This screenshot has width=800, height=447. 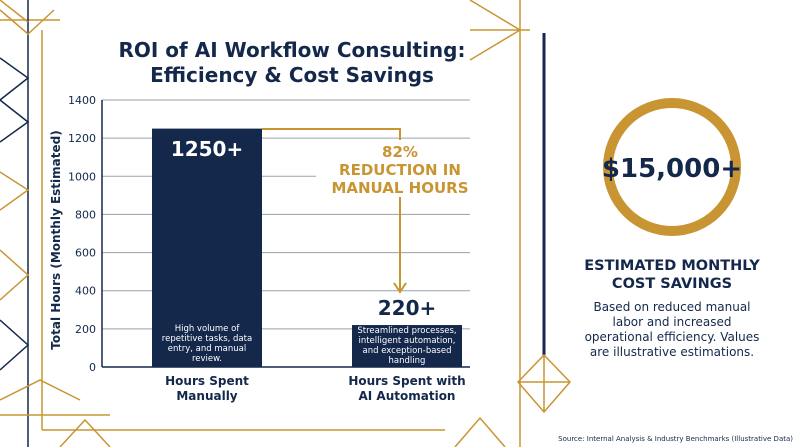 What do you see at coordinates (85, 253) in the screenshot?
I see `y-tick-label: 600` at bounding box center [85, 253].